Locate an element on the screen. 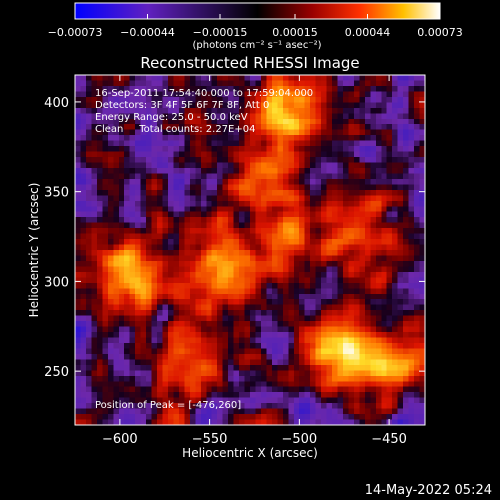  x-tick-label: −500 is located at coordinates (299, 439).